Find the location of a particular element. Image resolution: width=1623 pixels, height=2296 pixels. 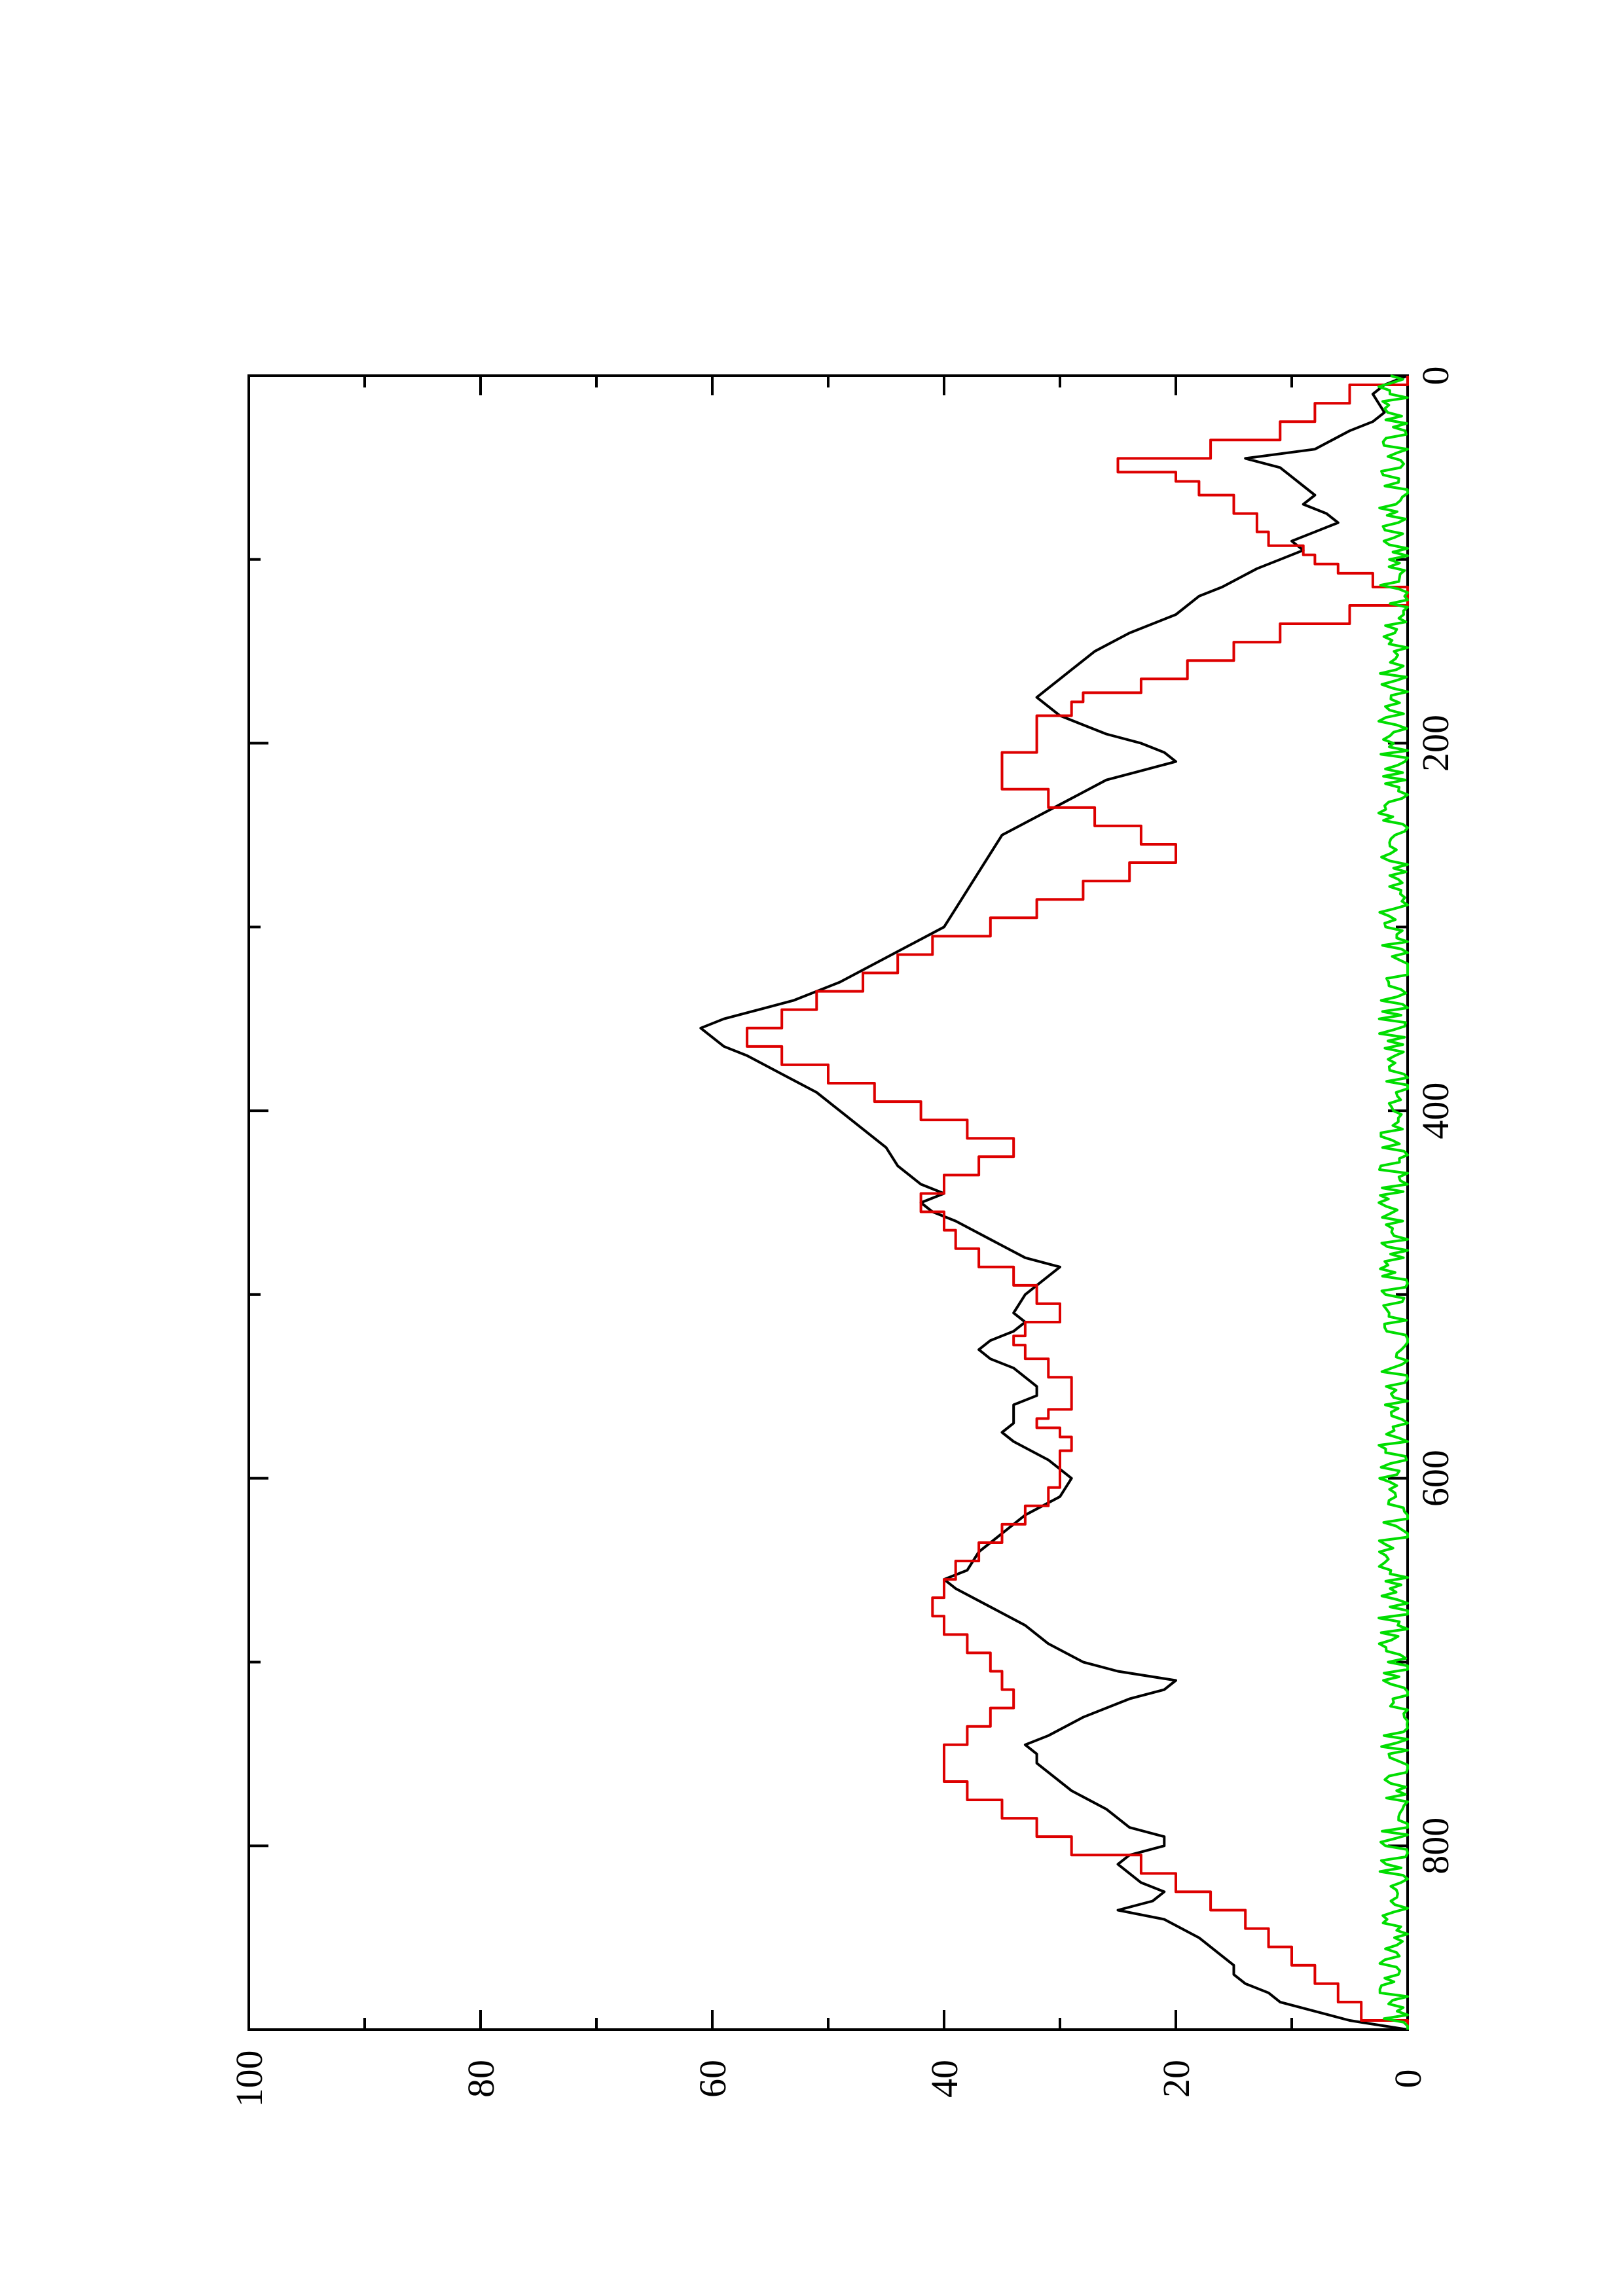

y-tick-label: 20 is located at coordinates (1176, 2079).